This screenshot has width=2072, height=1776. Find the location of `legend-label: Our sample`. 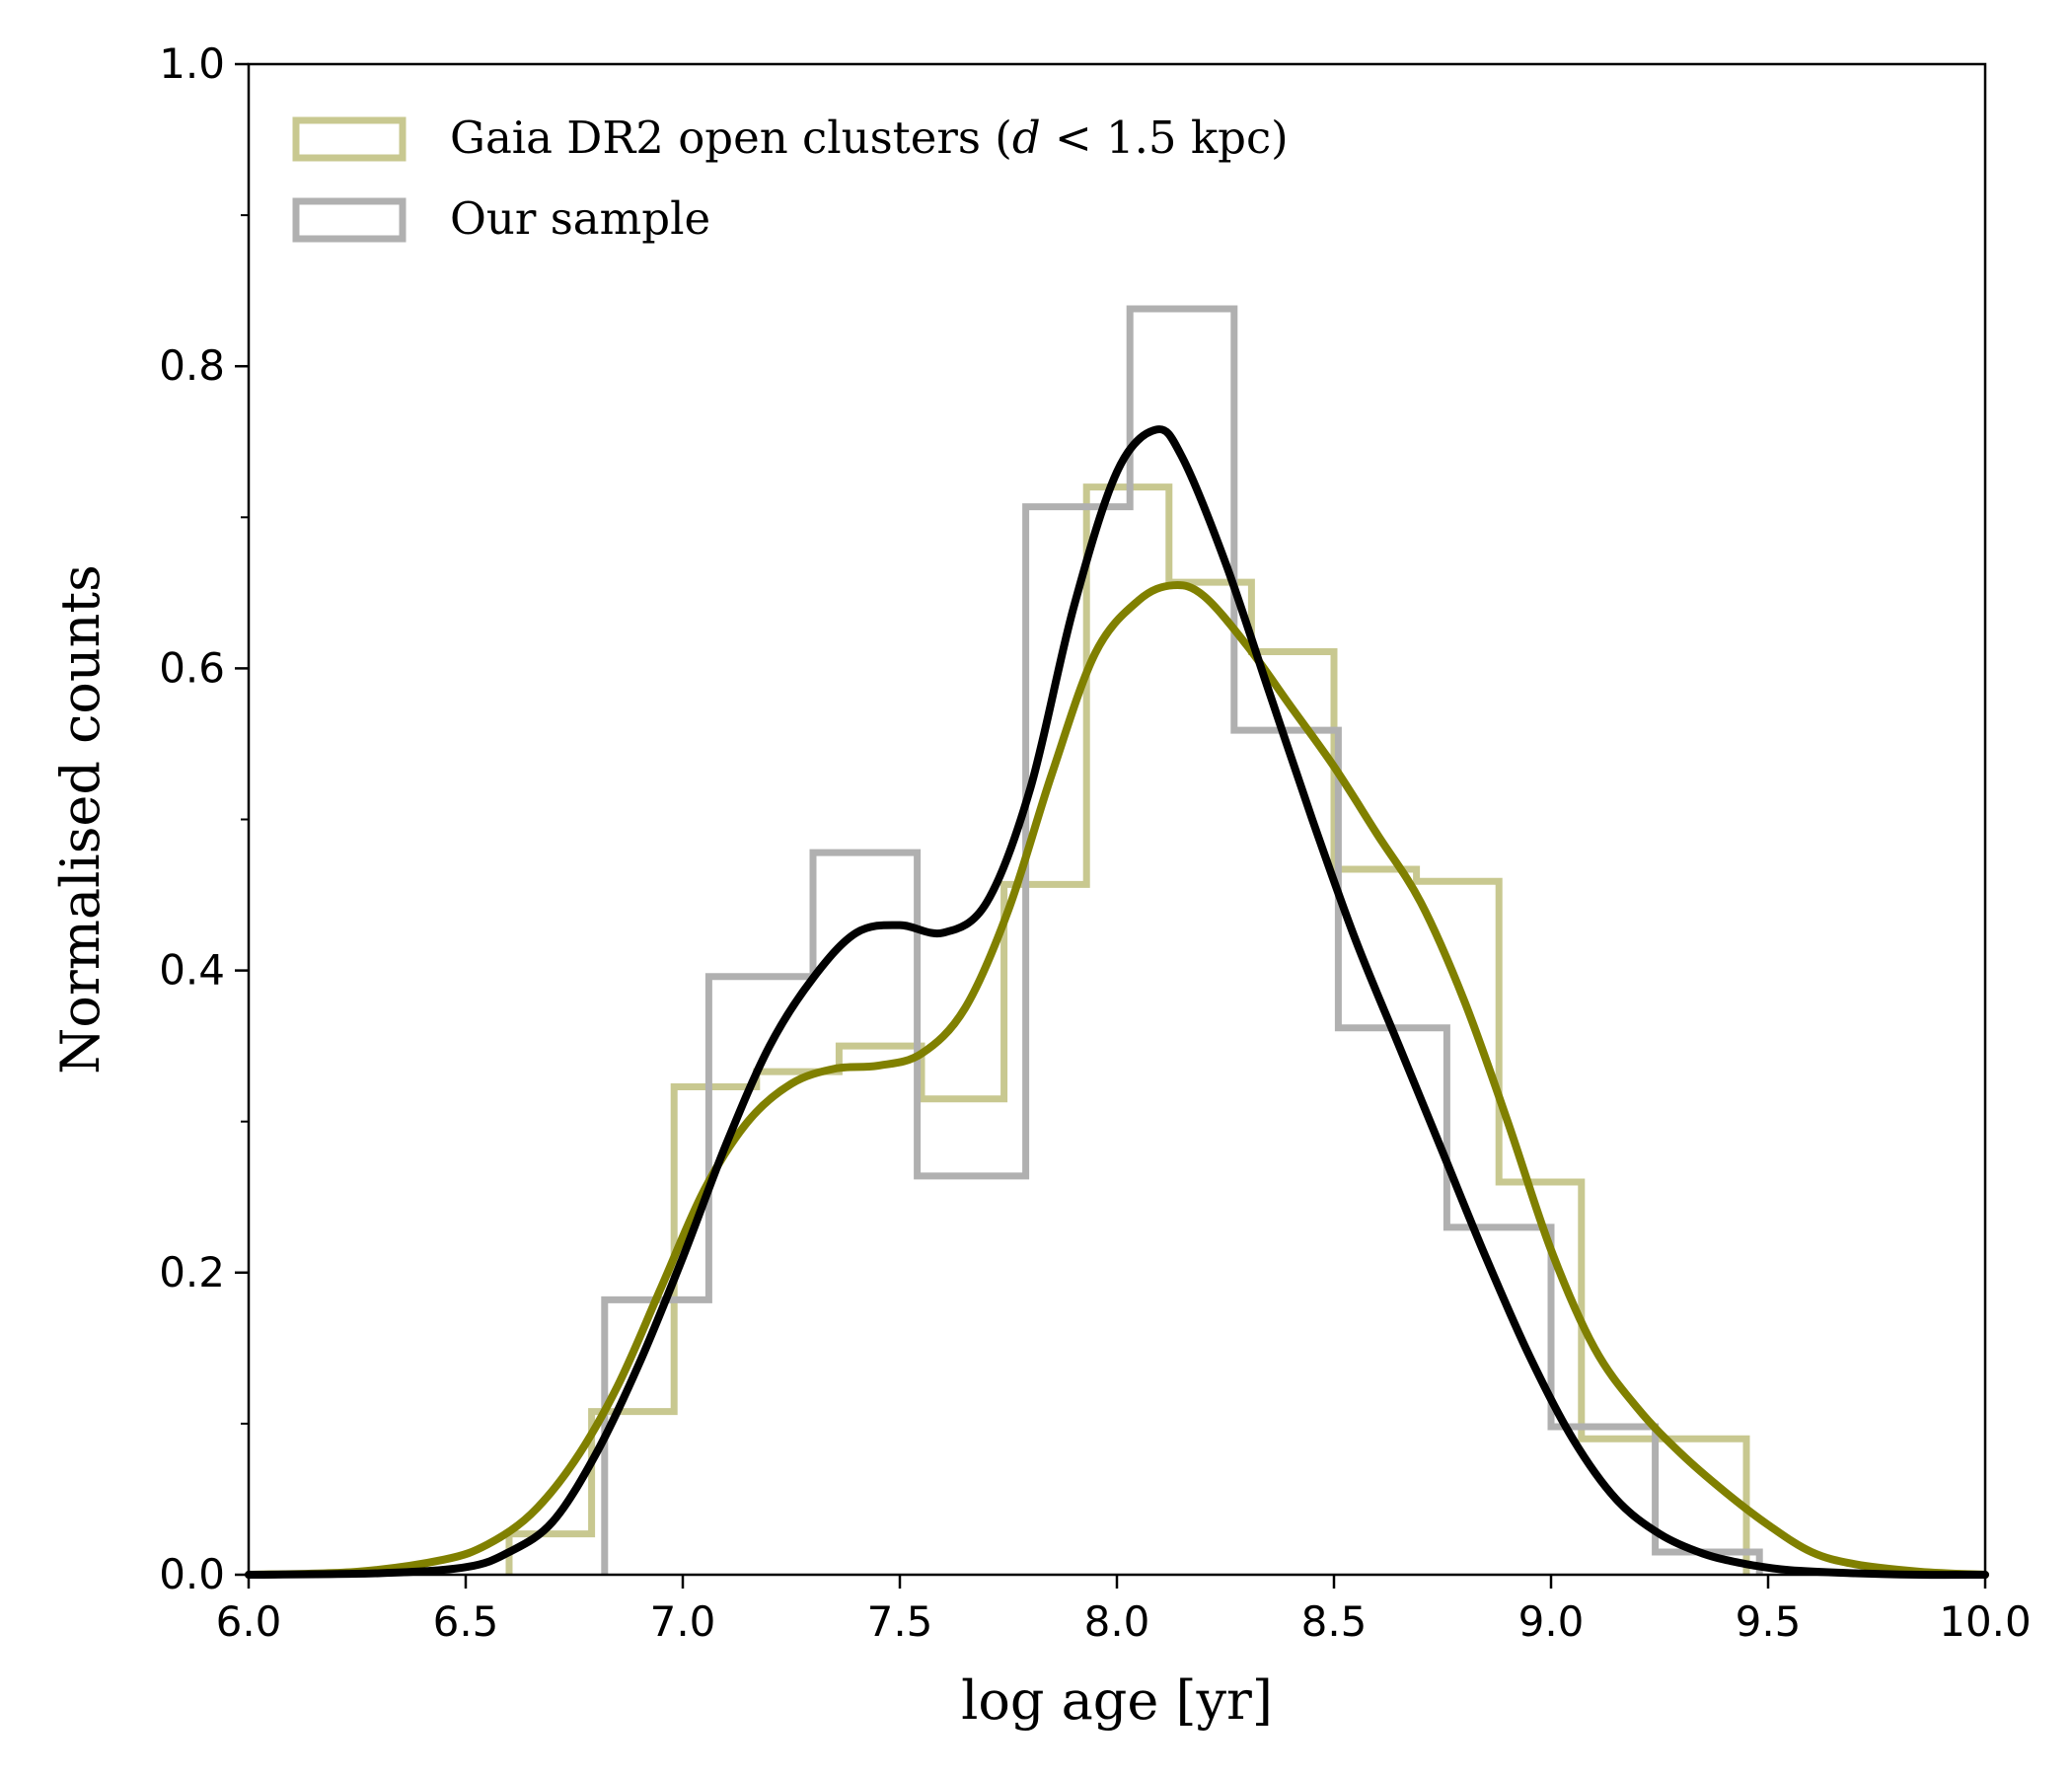

legend-label: Our sample is located at coordinates (580, 218).